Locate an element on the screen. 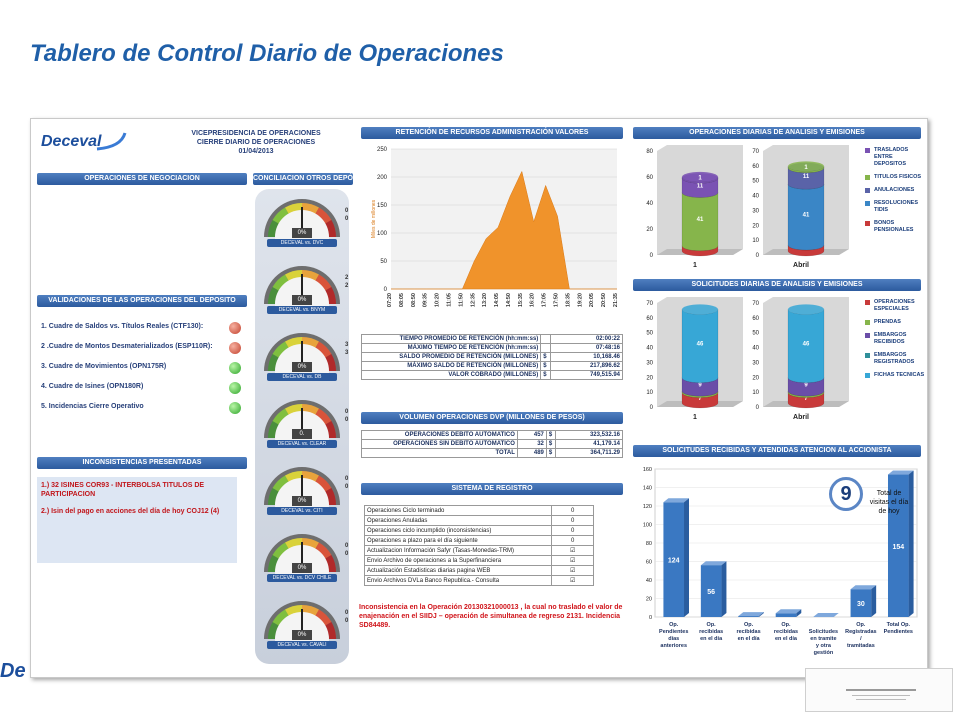 The image size is (960, 720). validacion-label: 3. Cuadre de Movimientos (OPN175R) is located at coordinates (104, 366).